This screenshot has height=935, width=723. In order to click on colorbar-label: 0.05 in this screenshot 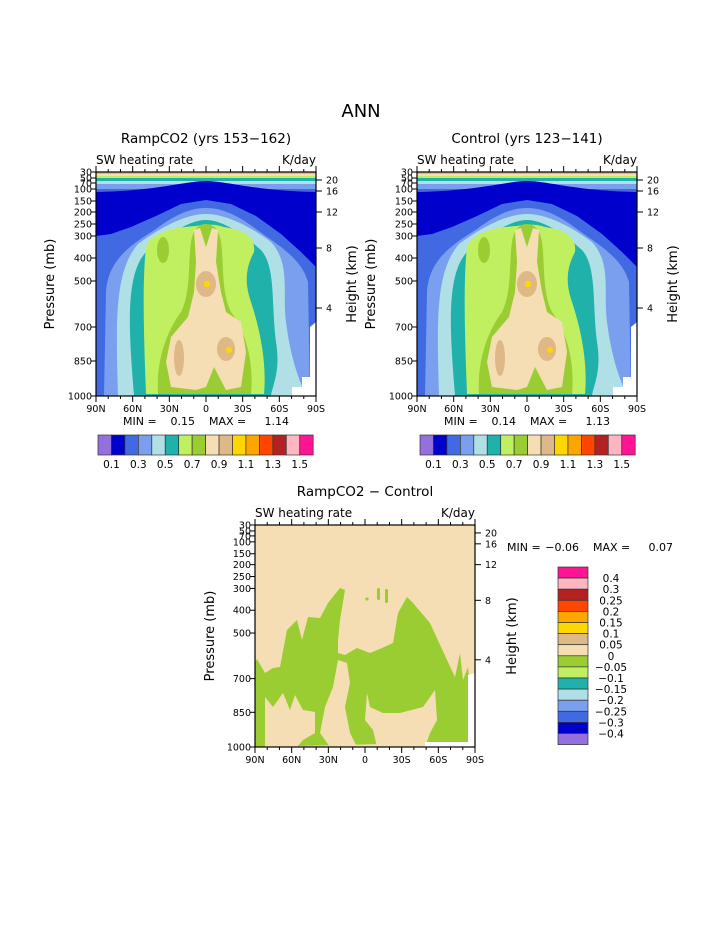, I will do `click(610, 646)`.